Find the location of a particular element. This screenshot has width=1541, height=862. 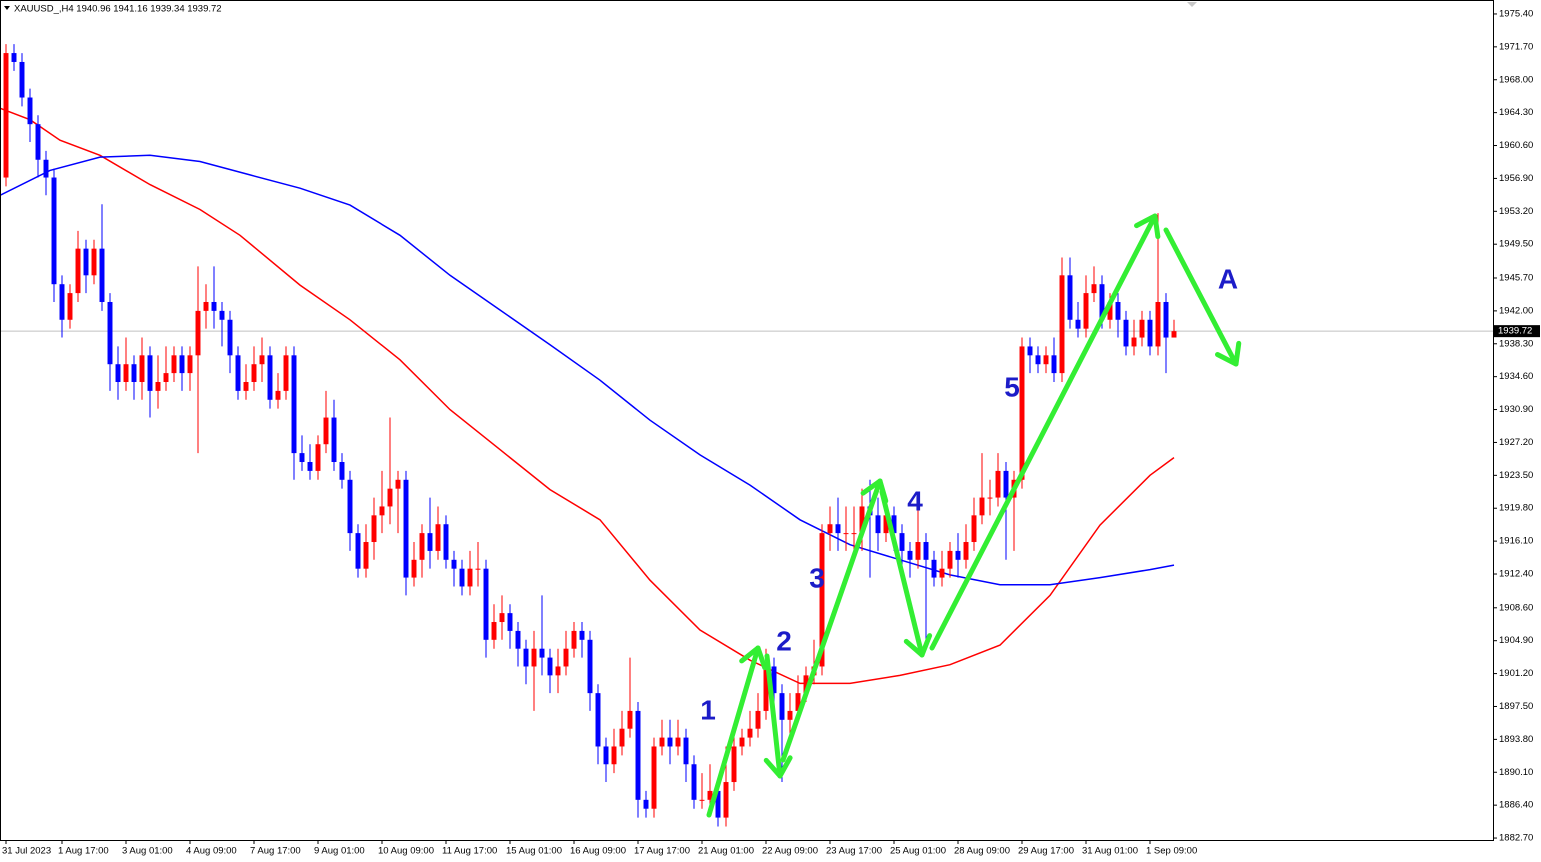

x-tick-label: 21 Aug 01:00 is located at coordinates (726, 851).